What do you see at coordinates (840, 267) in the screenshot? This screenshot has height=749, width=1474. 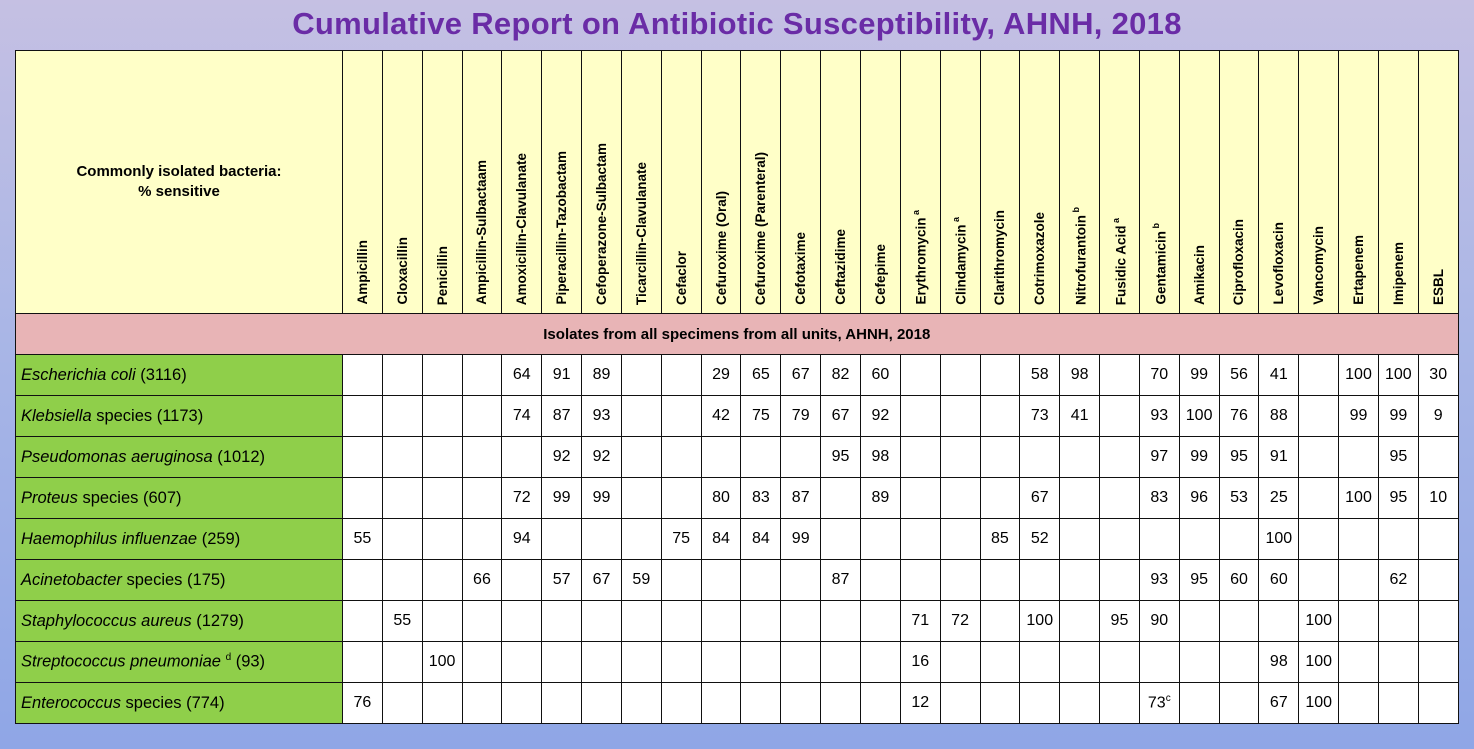 I see `antibiotic-name: Ceftazidime` at bounding box center [840, 267].